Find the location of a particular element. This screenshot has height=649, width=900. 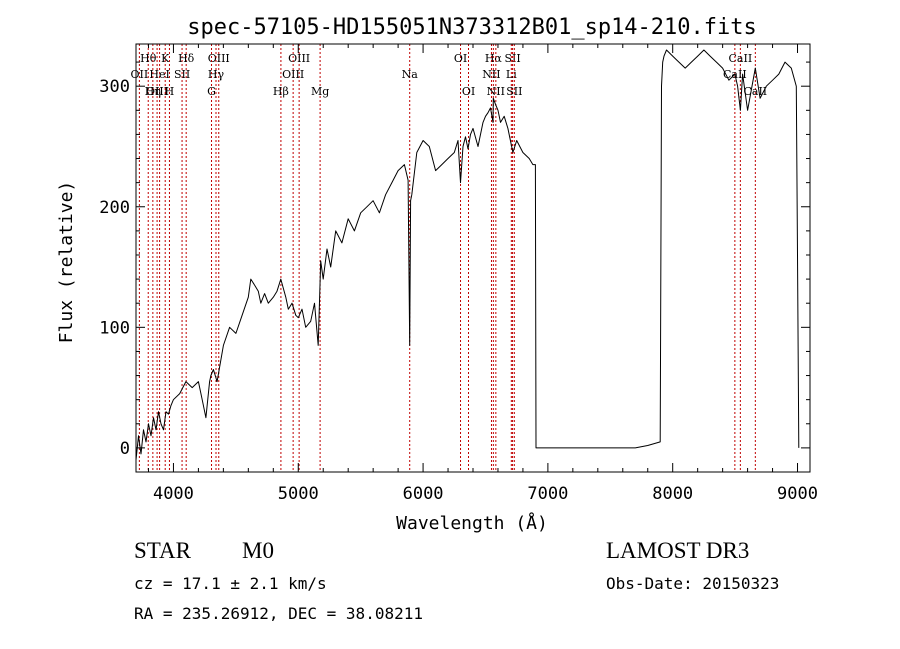

line-label-23: Li is located at coordinates (511, 74).